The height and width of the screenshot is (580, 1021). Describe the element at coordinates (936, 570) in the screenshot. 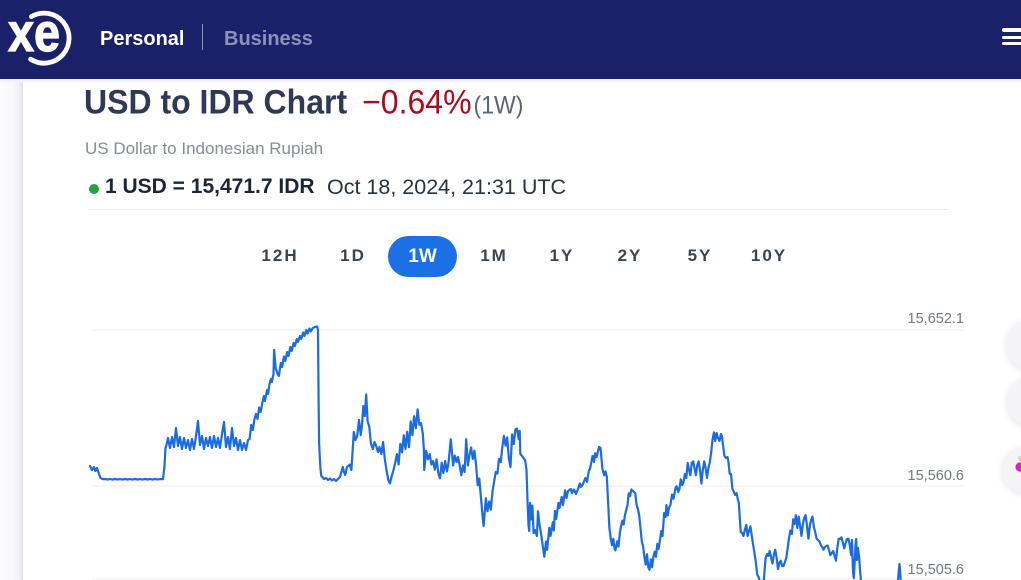

I see `svg-text: 15,505.6` at that location.